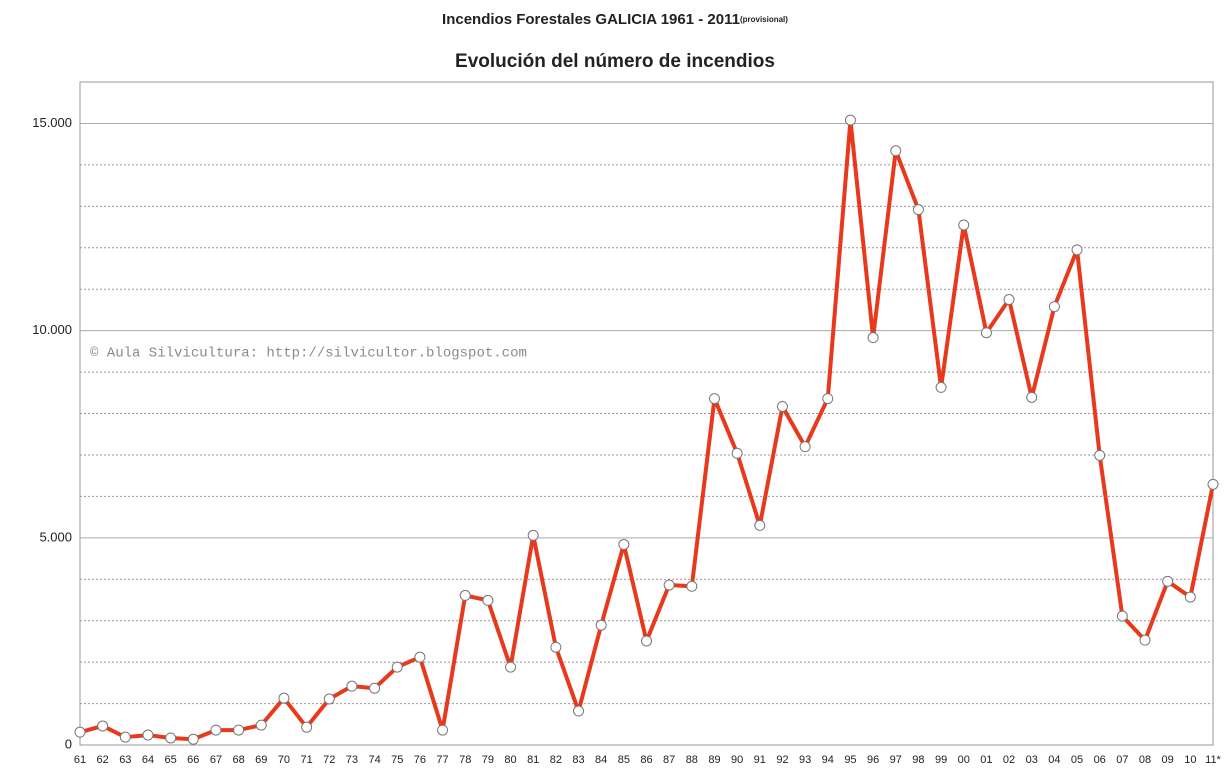  Describe the element at coordinates (125, 760) in the screenshot. I see `x-tick-label: 63` at that location.